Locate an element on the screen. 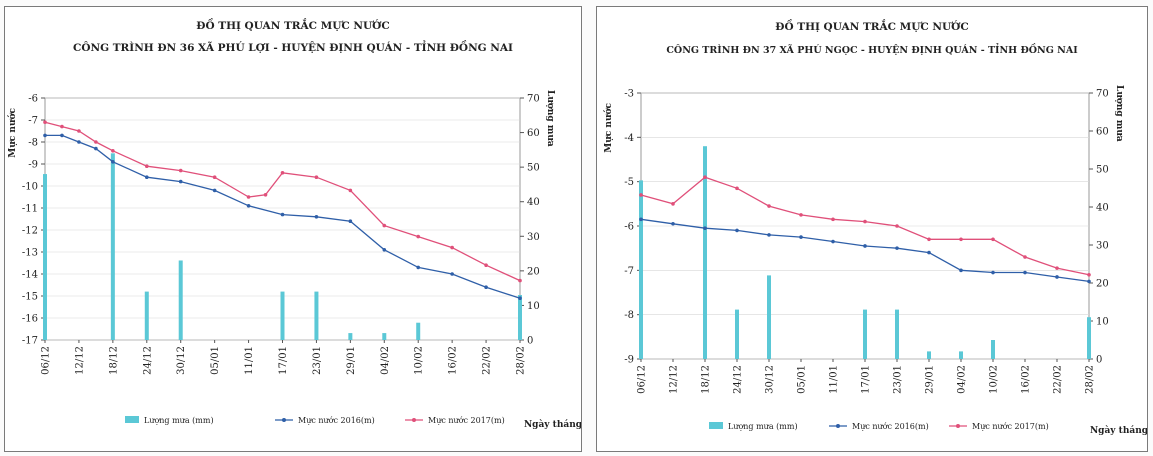 Image resolution: width=1153 pixels, height=456 pixels. right-tick-label: 0 is located at coordinates (530, 341).